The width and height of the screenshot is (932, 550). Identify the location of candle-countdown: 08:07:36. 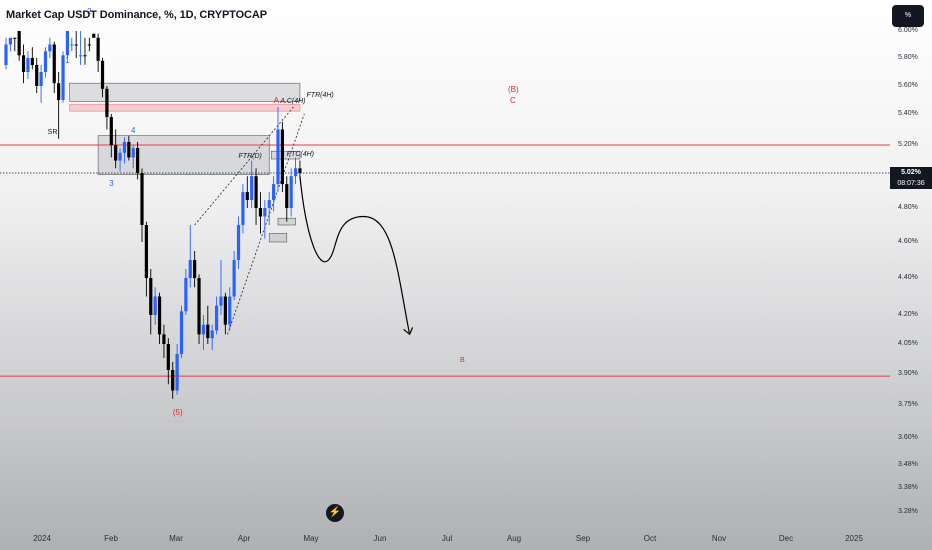
(911, 183).